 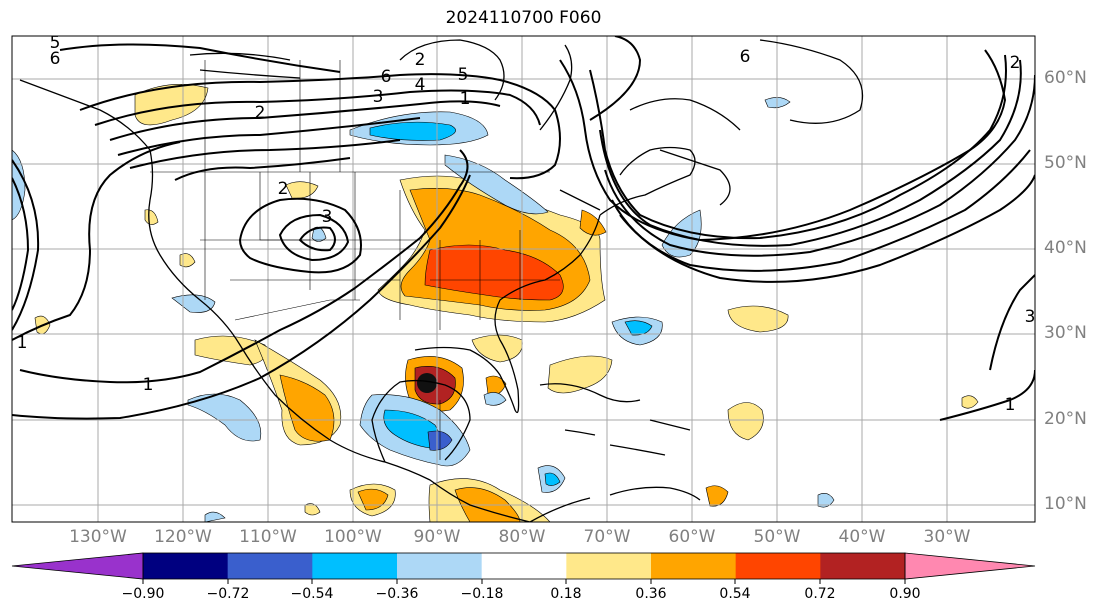 I want to click on colorbar-tick-label: −0.90, so click(x=143, y=594).